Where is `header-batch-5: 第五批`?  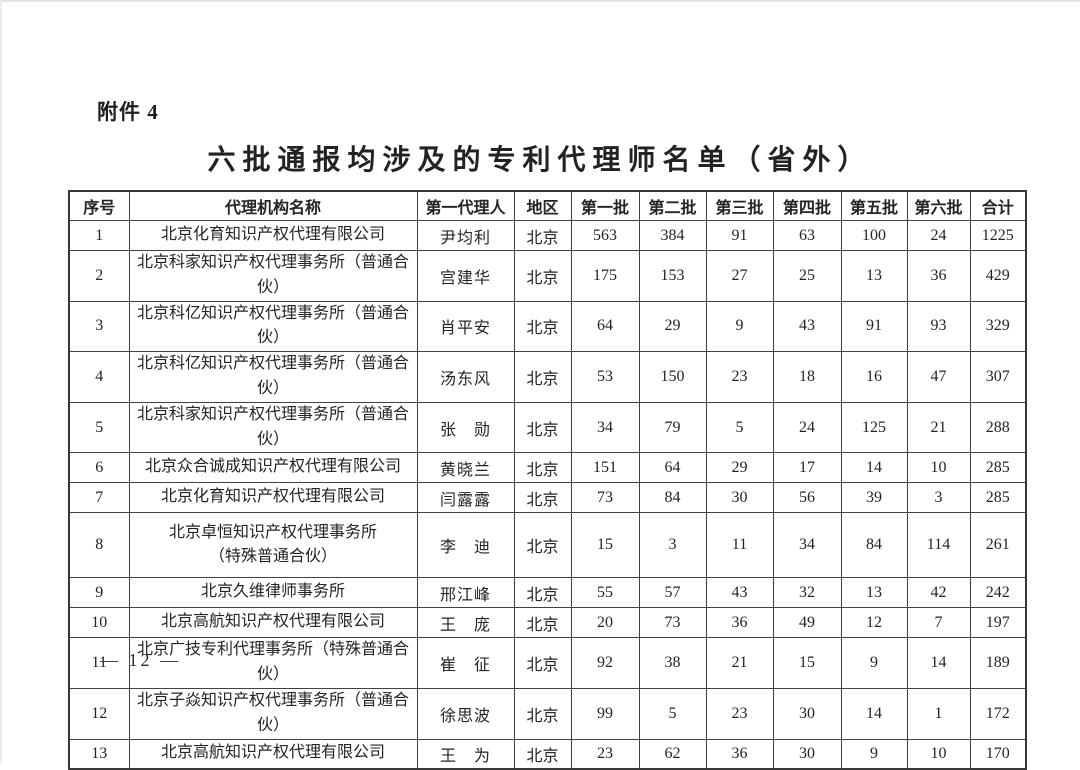 header-batch-5: 第五批 is located at coordinates (874, 205).